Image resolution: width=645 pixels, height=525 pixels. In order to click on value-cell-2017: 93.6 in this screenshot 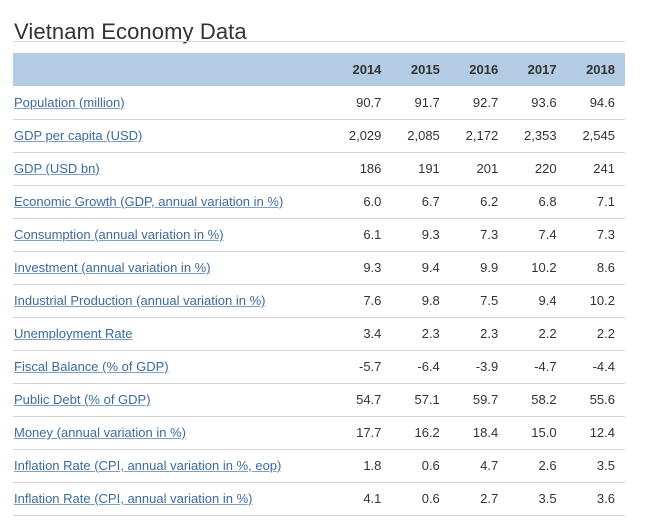, I will do `click(537, 103)`.